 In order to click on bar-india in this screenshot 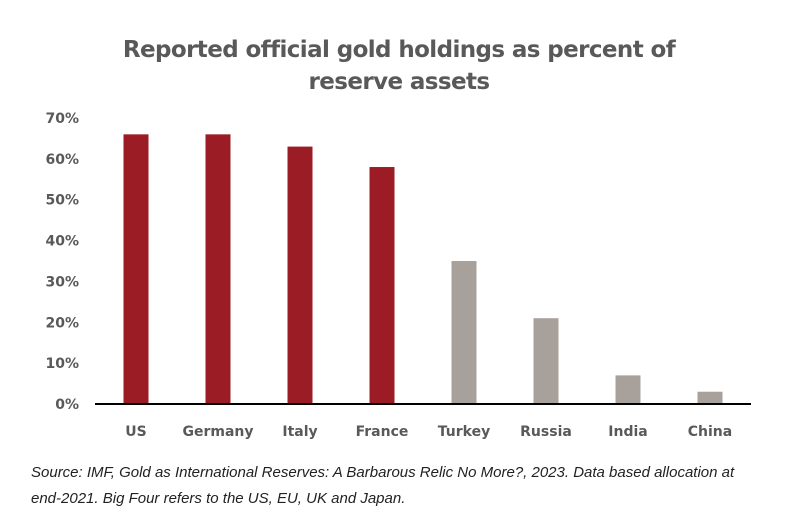, I will do `click(628, 389)`.